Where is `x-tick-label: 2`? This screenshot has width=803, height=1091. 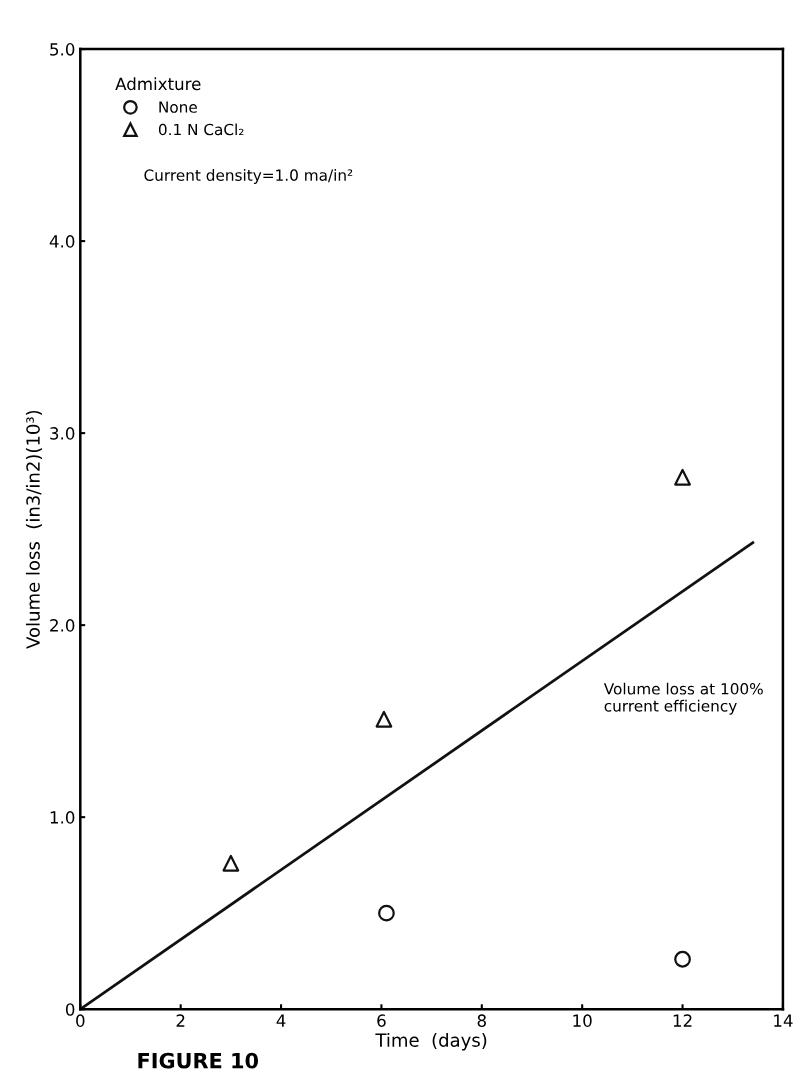
x-tick-label: 2 is located at coordinates (180, 1020).